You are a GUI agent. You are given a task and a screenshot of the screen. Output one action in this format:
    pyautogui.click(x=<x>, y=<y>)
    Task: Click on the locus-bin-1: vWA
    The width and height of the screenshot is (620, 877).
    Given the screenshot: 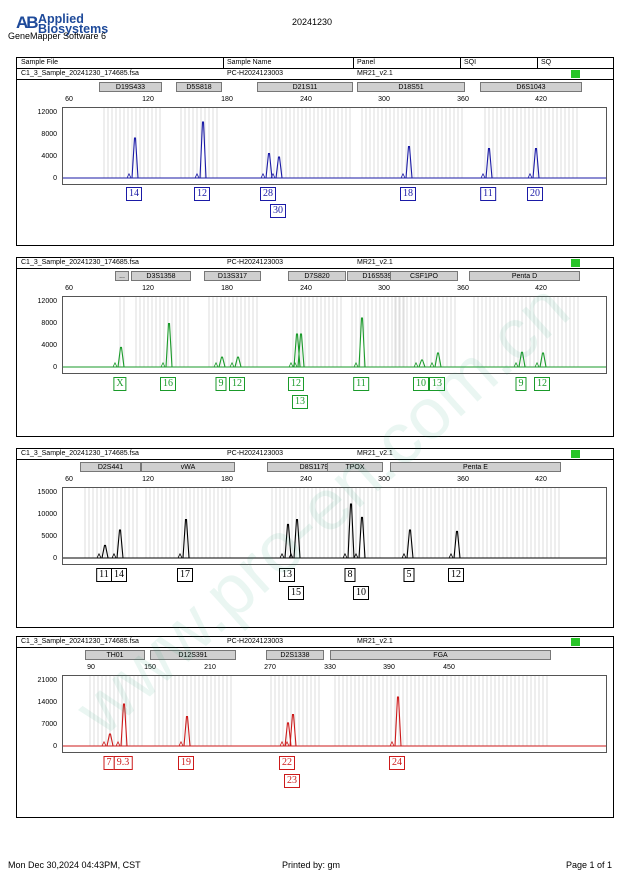 What is the action you would take?
    pyautogui.click(x=188, y=467)
    